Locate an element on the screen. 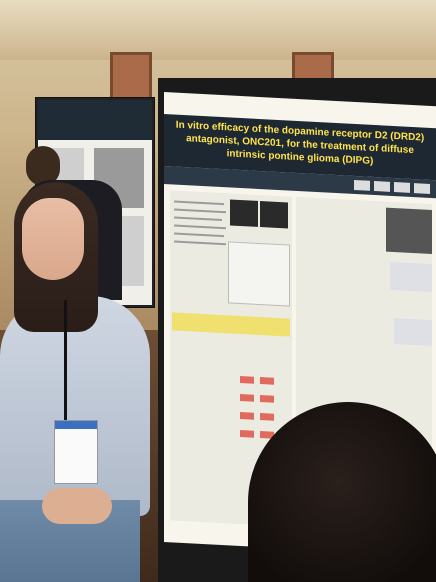 Image resolution: width=436 pixels, height=582 pixels. lanyard is located at coordinates (65, 365).